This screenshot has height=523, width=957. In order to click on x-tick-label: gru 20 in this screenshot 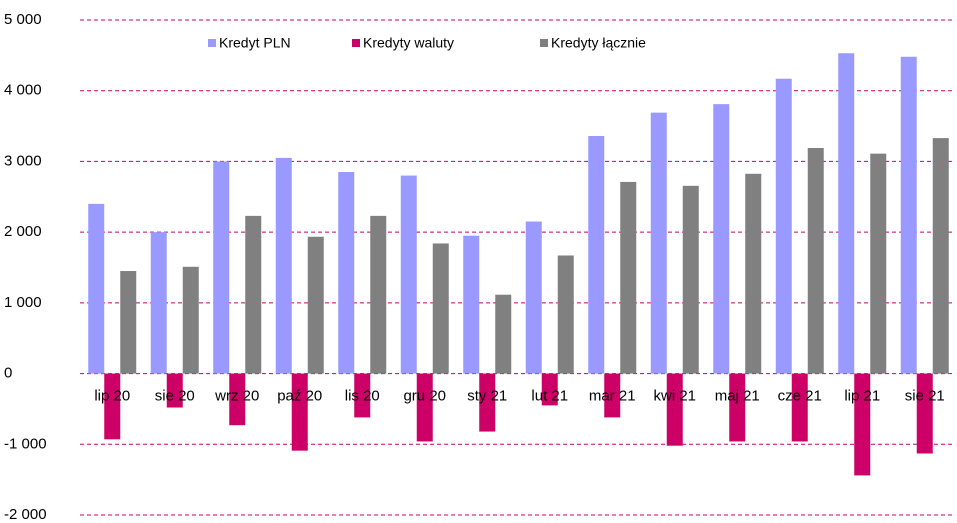, I will do `click(424, 396)`.